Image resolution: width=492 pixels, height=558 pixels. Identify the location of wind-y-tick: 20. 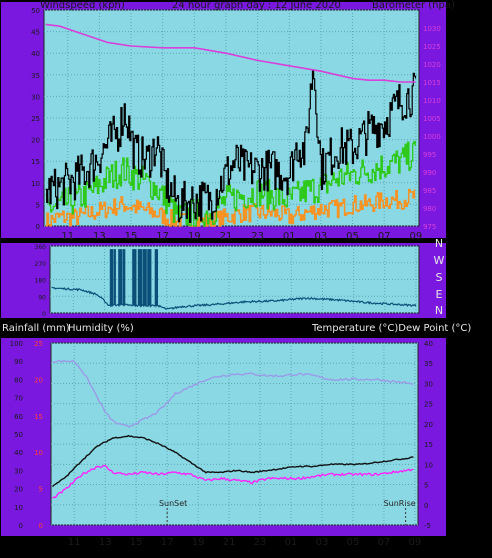
(35, 141).